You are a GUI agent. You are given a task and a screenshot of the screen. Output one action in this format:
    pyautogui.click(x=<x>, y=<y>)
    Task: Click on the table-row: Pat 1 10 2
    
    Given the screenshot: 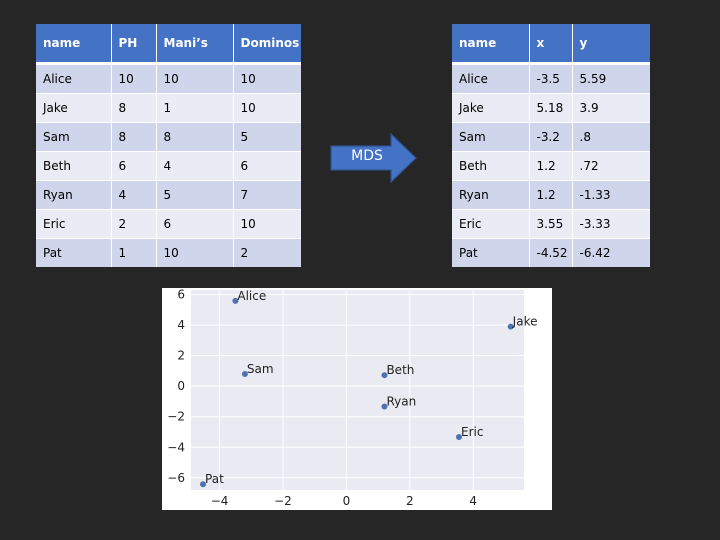 What is the action you would take?
    pyautogui.click(x=168, y=252)
    